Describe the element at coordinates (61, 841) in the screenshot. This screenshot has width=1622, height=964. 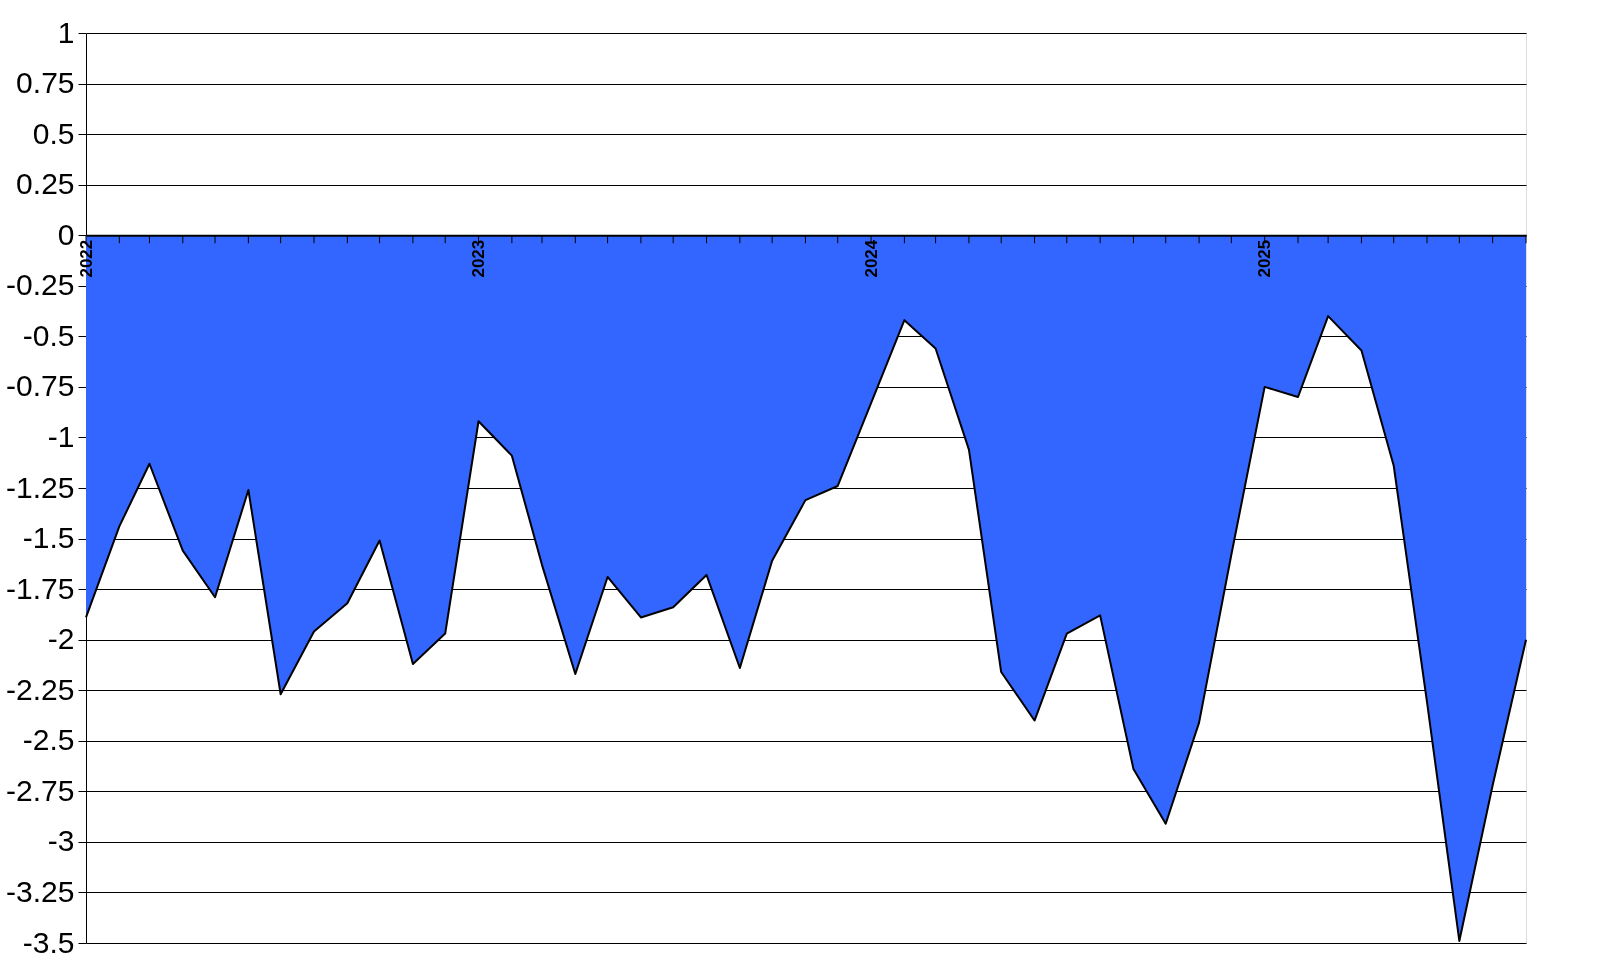
I see `y-tick-label: -3` at that location.